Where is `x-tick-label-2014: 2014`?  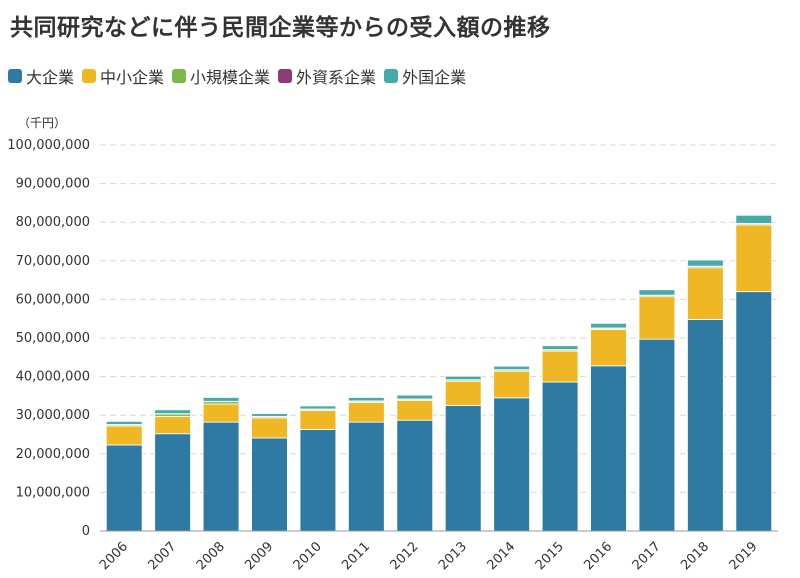 x-tick-label-2014: 2014 is located at coordinates (501, 556).